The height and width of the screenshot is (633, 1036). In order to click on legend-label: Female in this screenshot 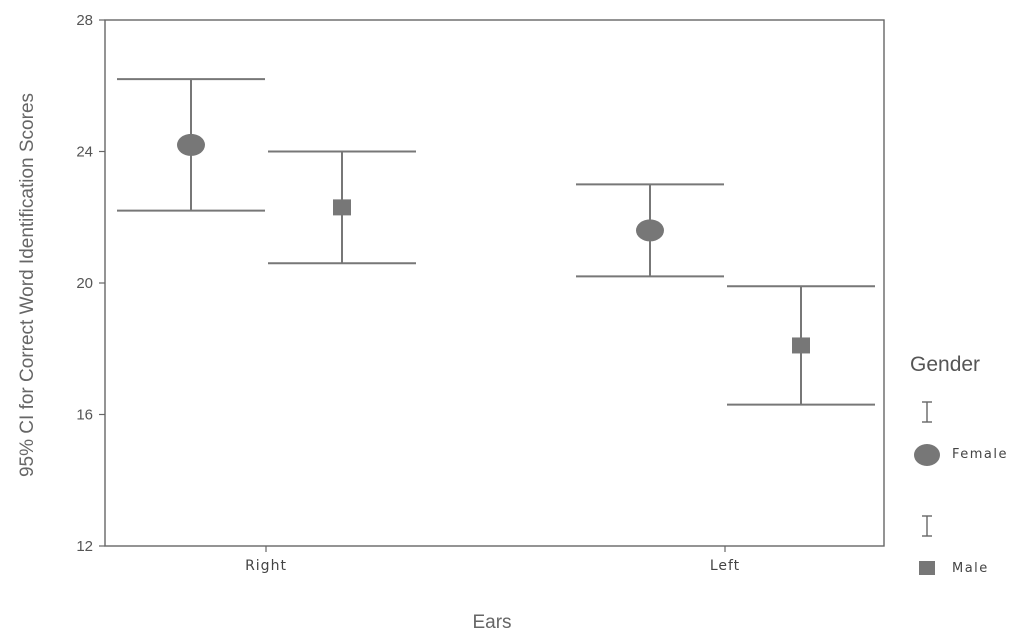, I will do `click(980, 454)`.